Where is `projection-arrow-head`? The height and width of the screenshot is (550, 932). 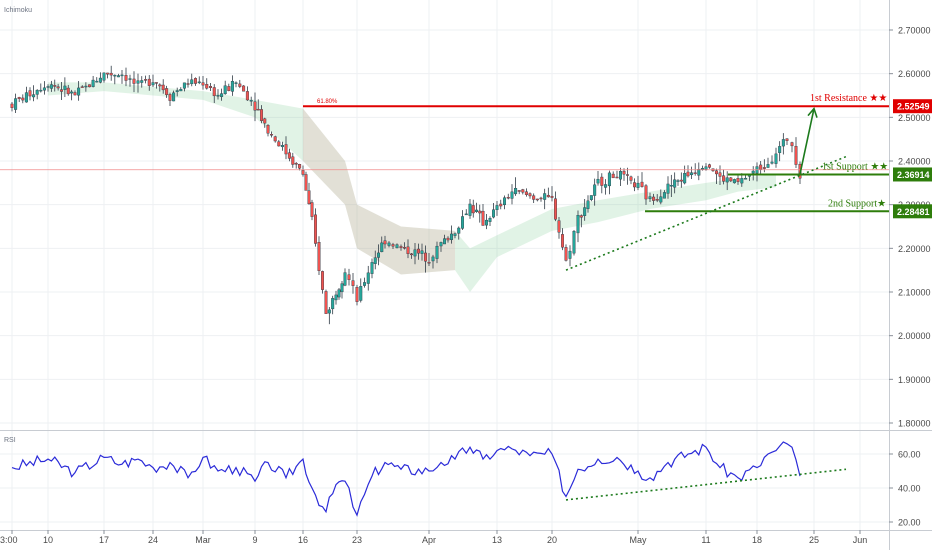
projection-arrow-head is located at coordinates (812, 112).